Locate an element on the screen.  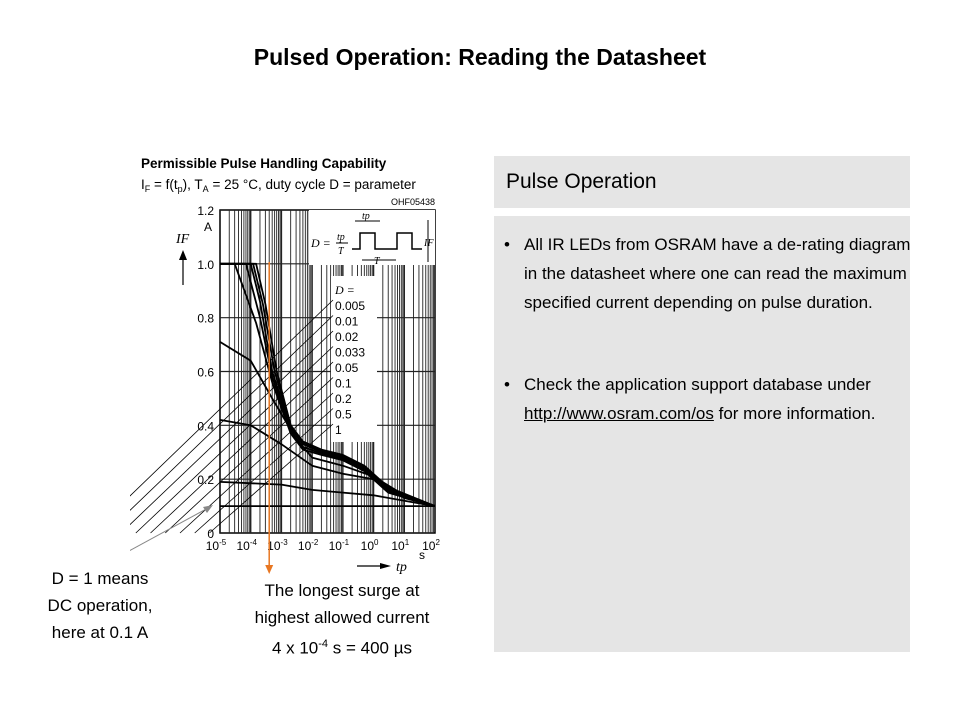
x-tick-label: 10⁻² is located at coordinates (308, 545).